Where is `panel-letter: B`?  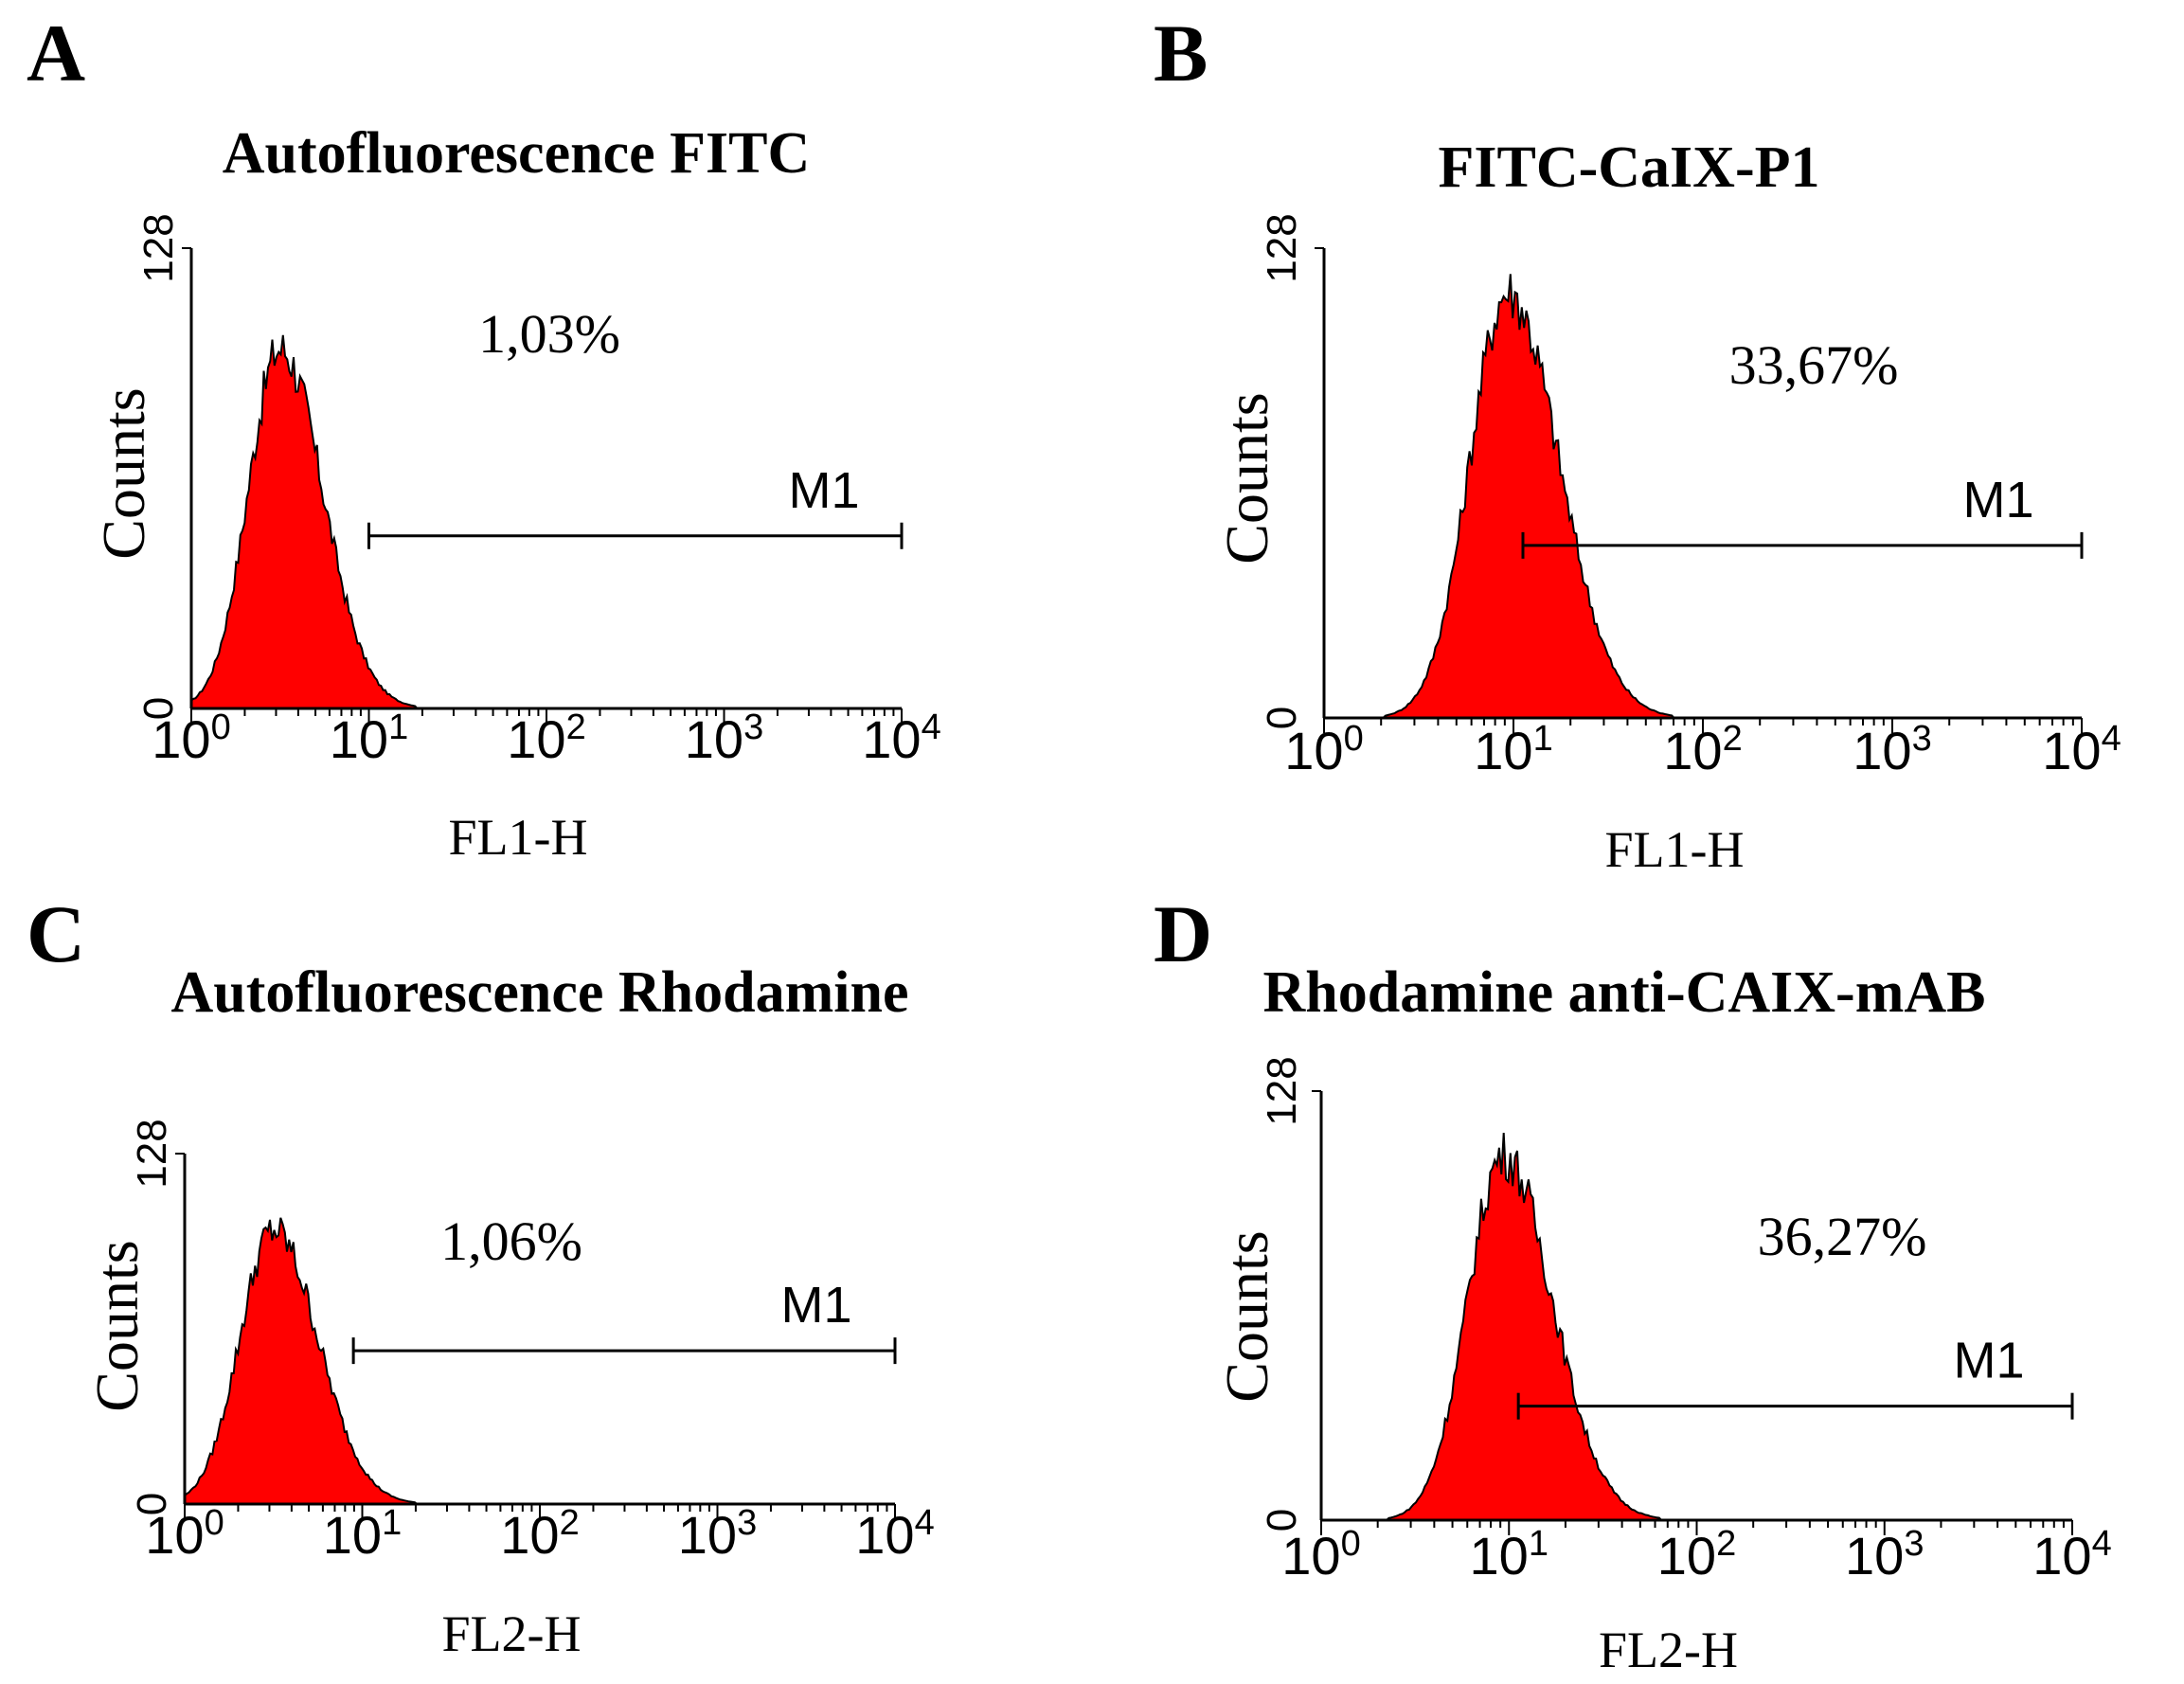
panel-letter: B is located at coordinates (1181, 54).